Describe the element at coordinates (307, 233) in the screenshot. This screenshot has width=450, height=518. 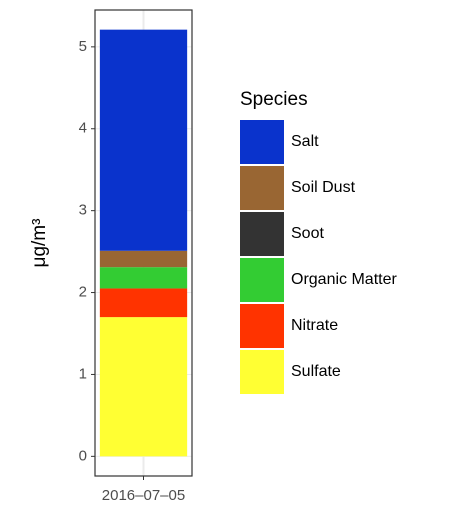
I see `legend-label: Soot` at that location.